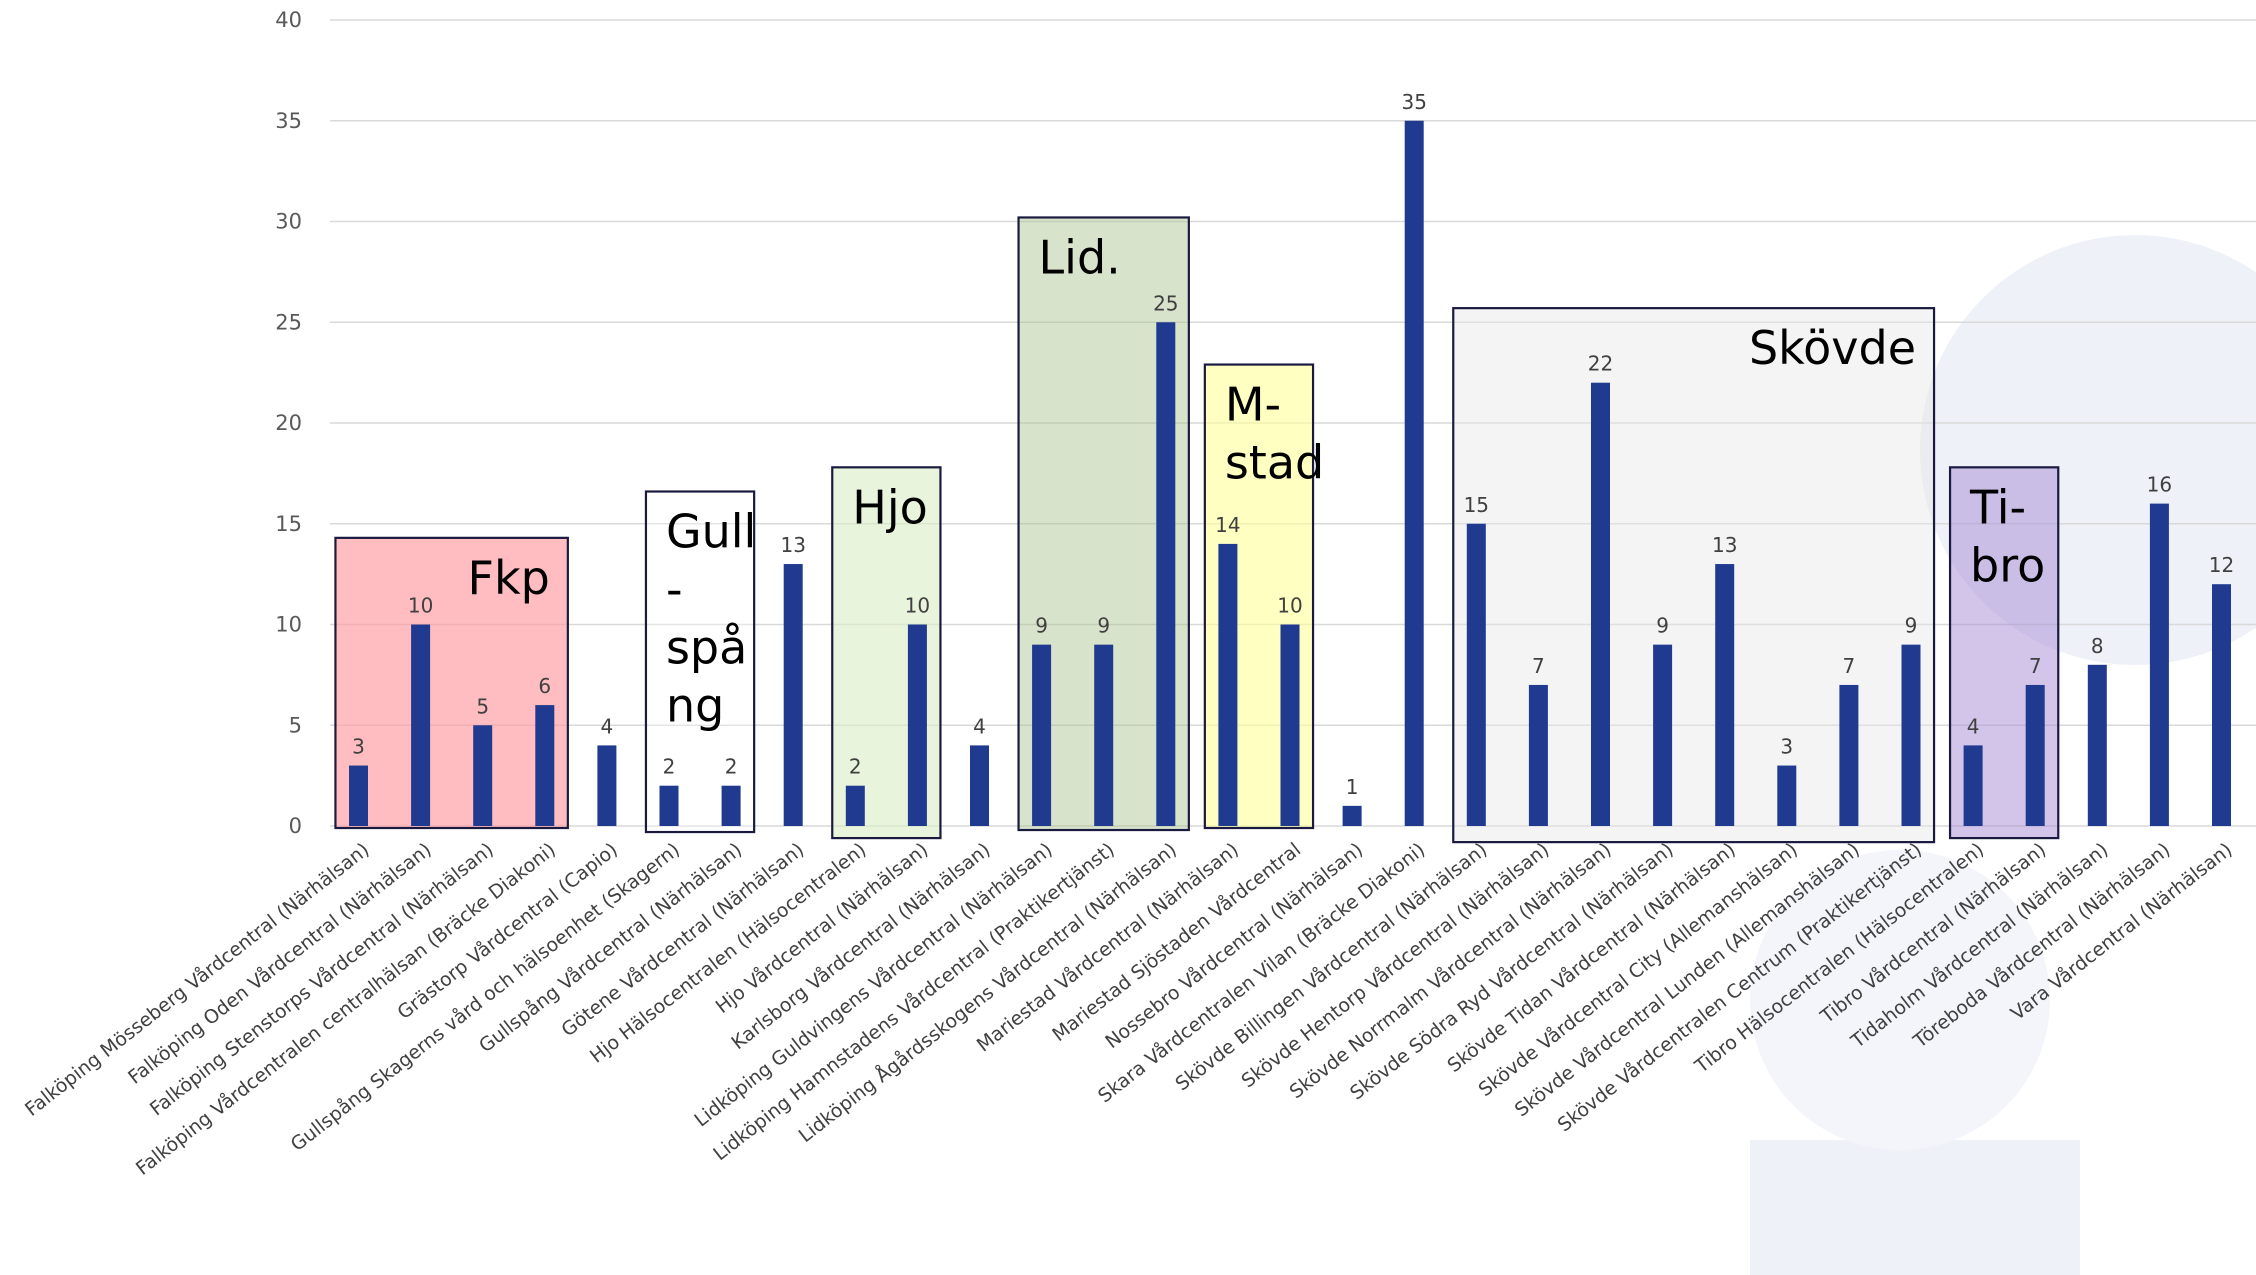 The image size is (2256, 1275). Describe the element at coordinates (288, 524) in the screenshot. I see `y-tick-label: 15` at that location.